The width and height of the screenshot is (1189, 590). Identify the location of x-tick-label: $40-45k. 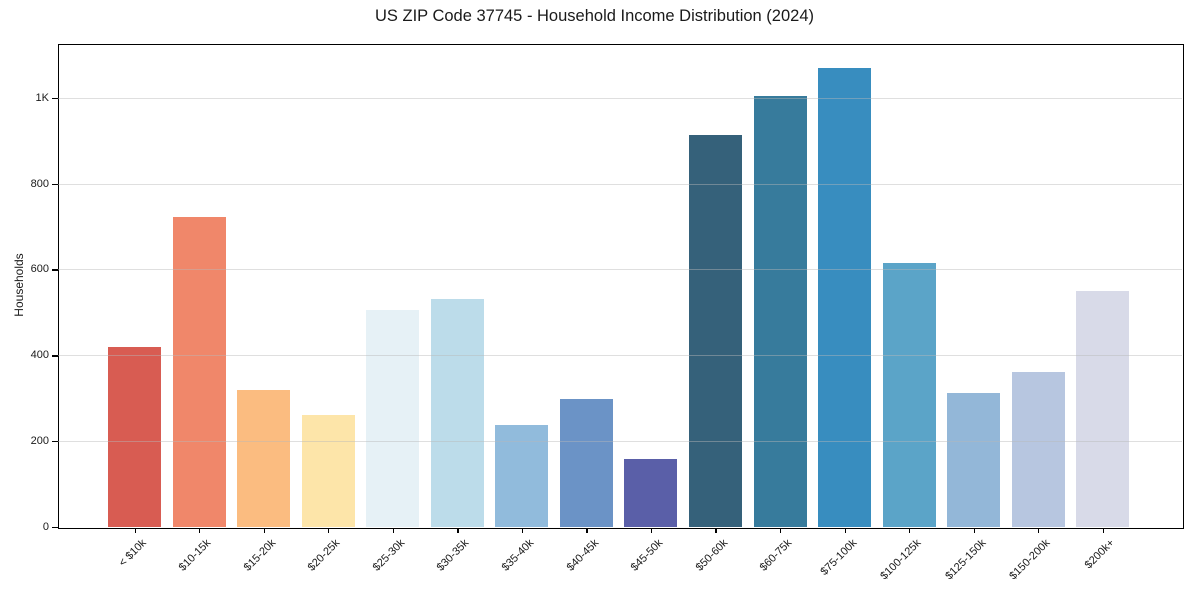
(582, 555).